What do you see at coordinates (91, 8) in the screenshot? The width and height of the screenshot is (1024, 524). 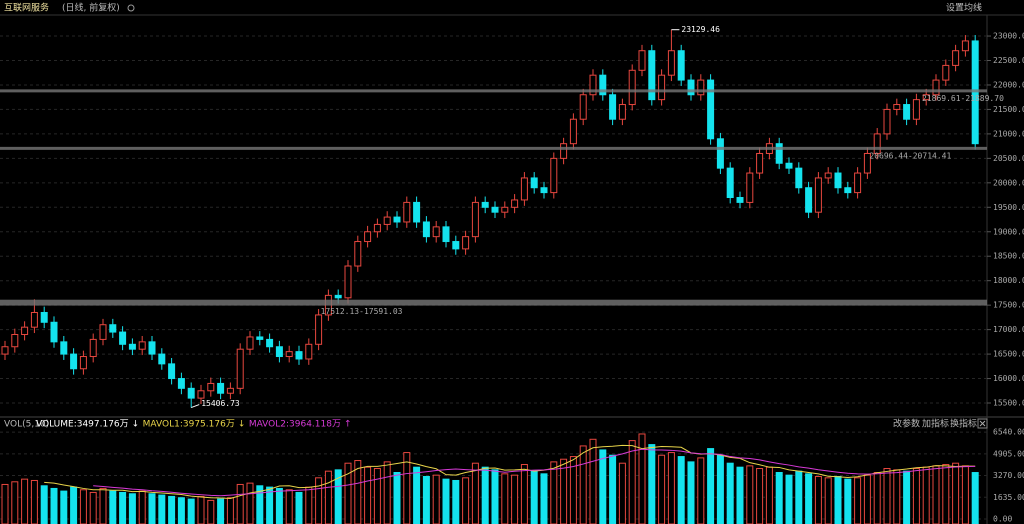 I see `period-label: (日线, 前复权)` at bounding box center [91, 8].